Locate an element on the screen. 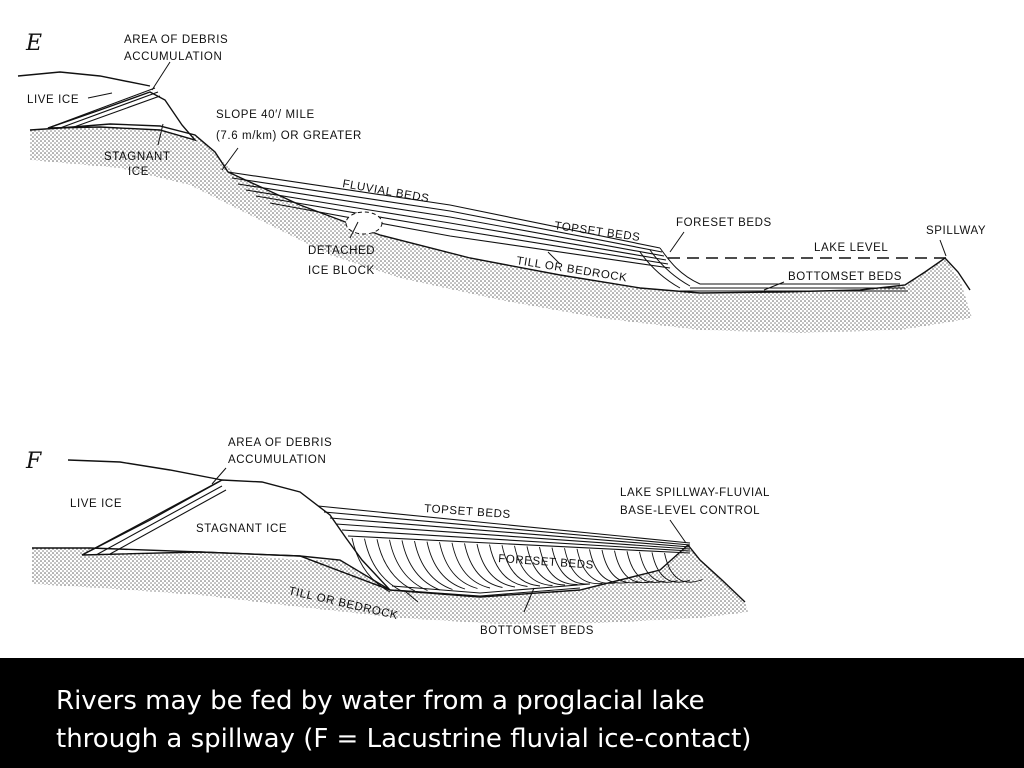 The height and width of the screenshot is (768, 1024). detached-ice-block-e is located at coordinates (364, 223).